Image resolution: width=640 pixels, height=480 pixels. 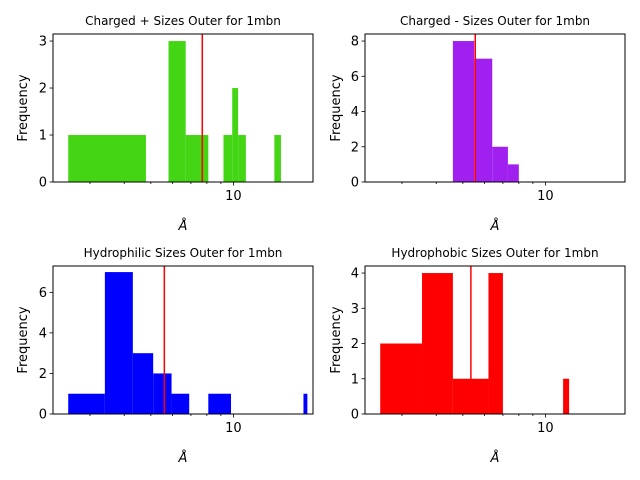 What do you see at coordinates (46, 113) in the screenshot?
I see `y-ticks: 0 1 2 3` at bounding box center [46, 113].